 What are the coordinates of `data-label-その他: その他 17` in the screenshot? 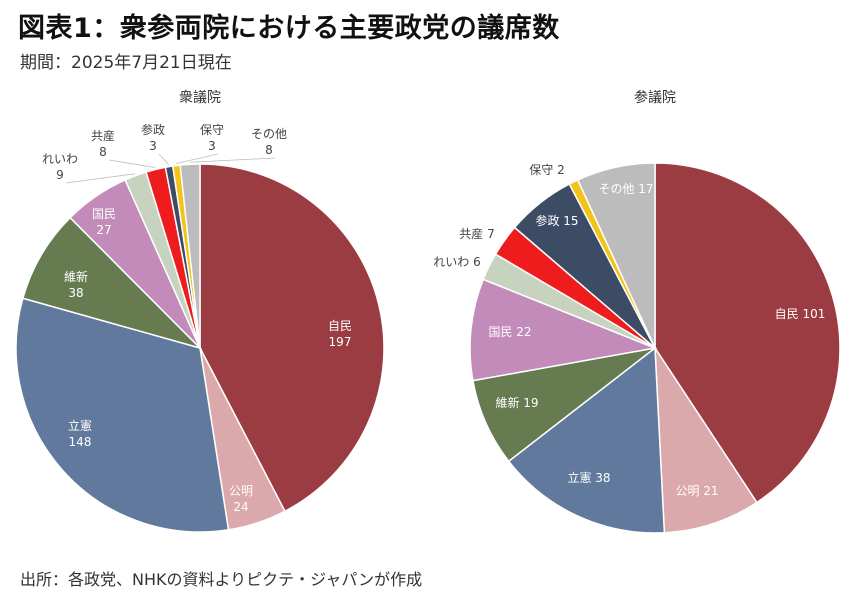 It's located at (625, 189).